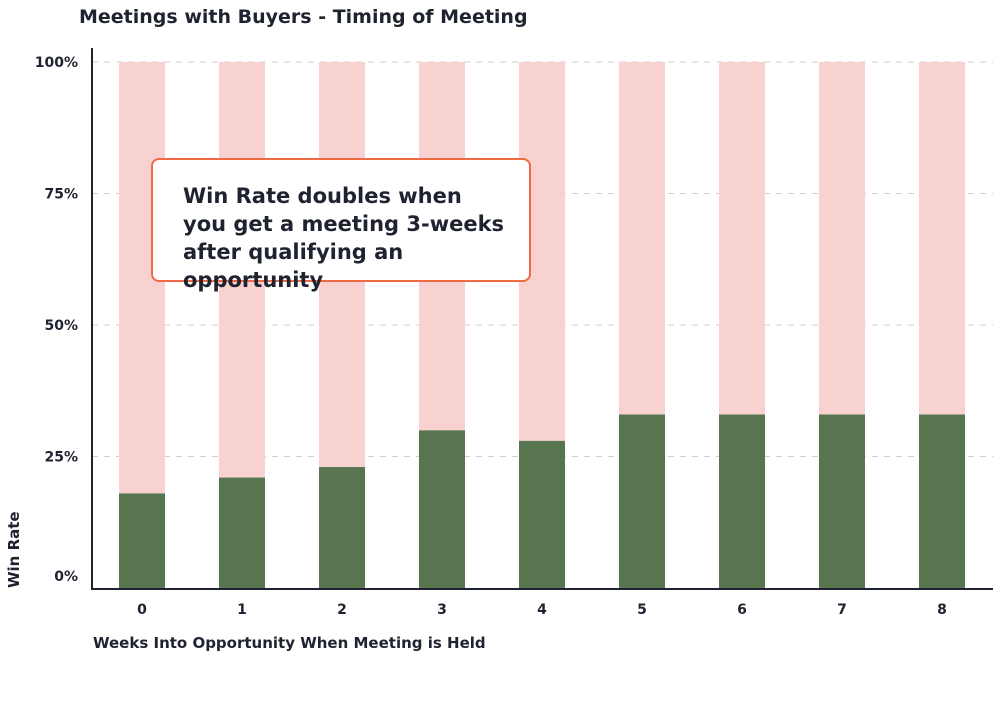 The height and width of the screenshot is (701, 1005). I want to click on chart-title: Meetings with Buyers - Timing of Meeting, so click(303, 17).